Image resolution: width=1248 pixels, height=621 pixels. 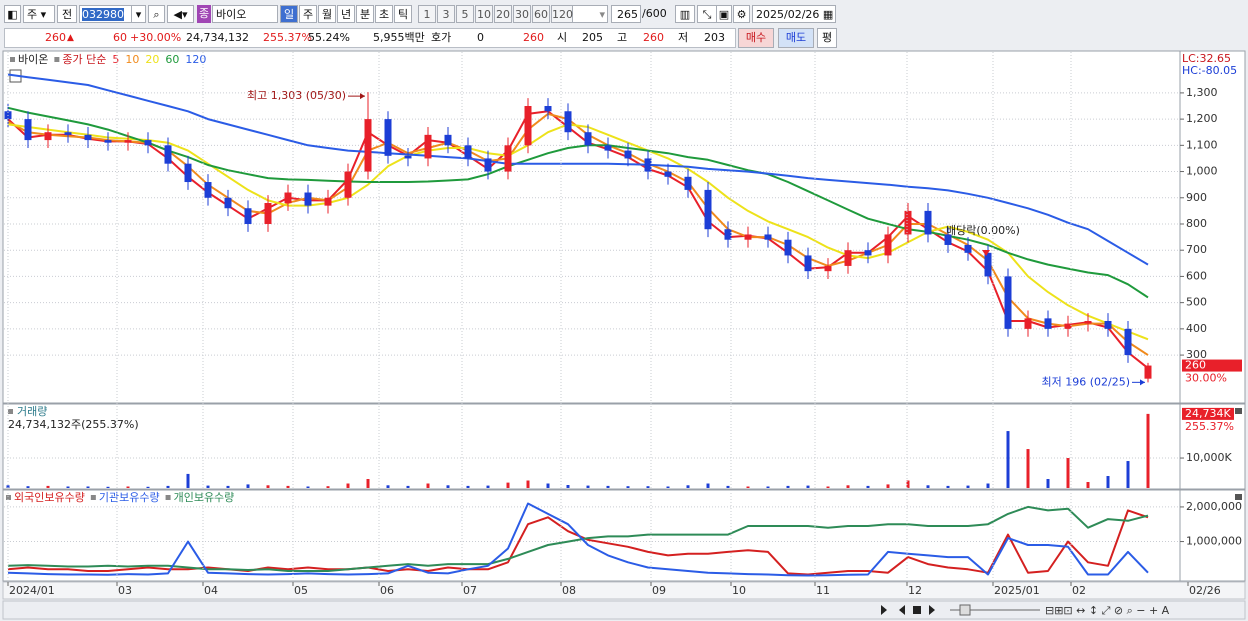 What do you see at coordinates (39, 14) in the screenshot?
I see `kind-select: 주 ▾` at bounding box center [39, 14].